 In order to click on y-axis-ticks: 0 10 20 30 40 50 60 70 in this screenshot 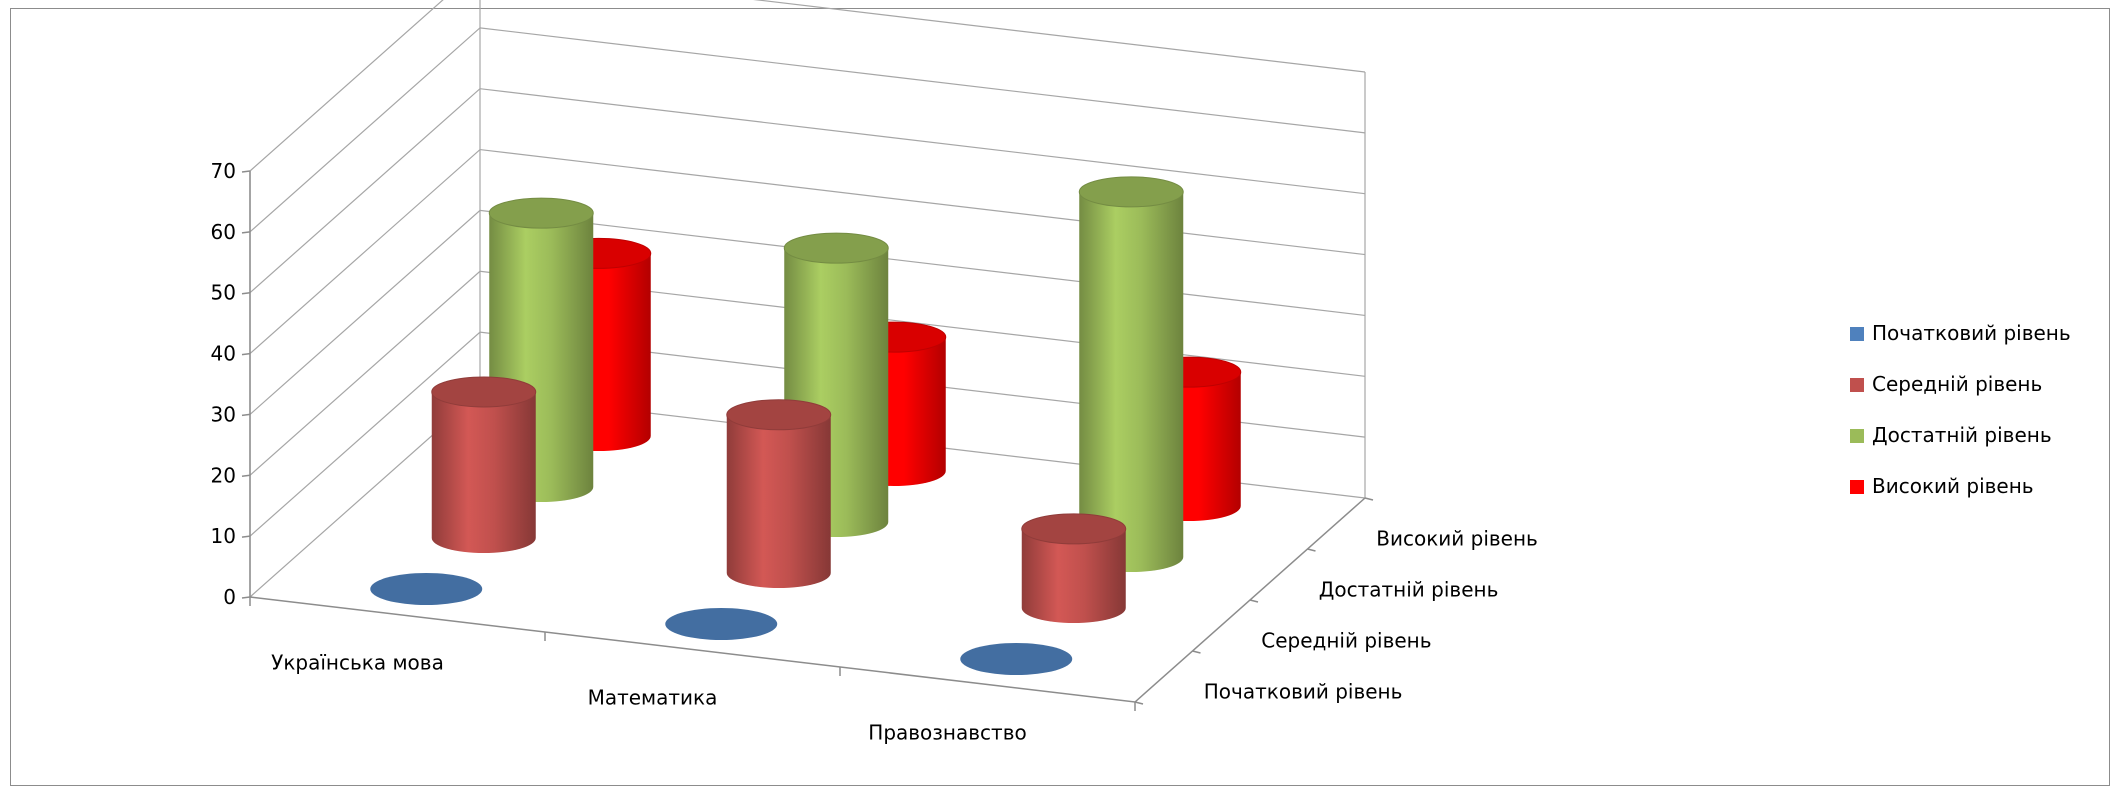, I will do `click(231, 384)`.